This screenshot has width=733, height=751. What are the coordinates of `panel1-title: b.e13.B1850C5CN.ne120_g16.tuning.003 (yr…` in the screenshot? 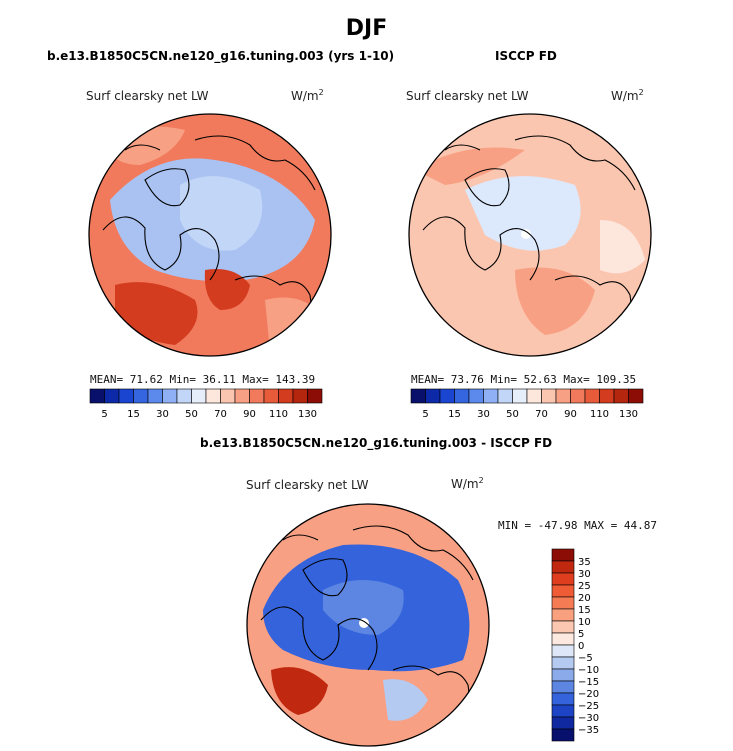 It's located at (221, 56).